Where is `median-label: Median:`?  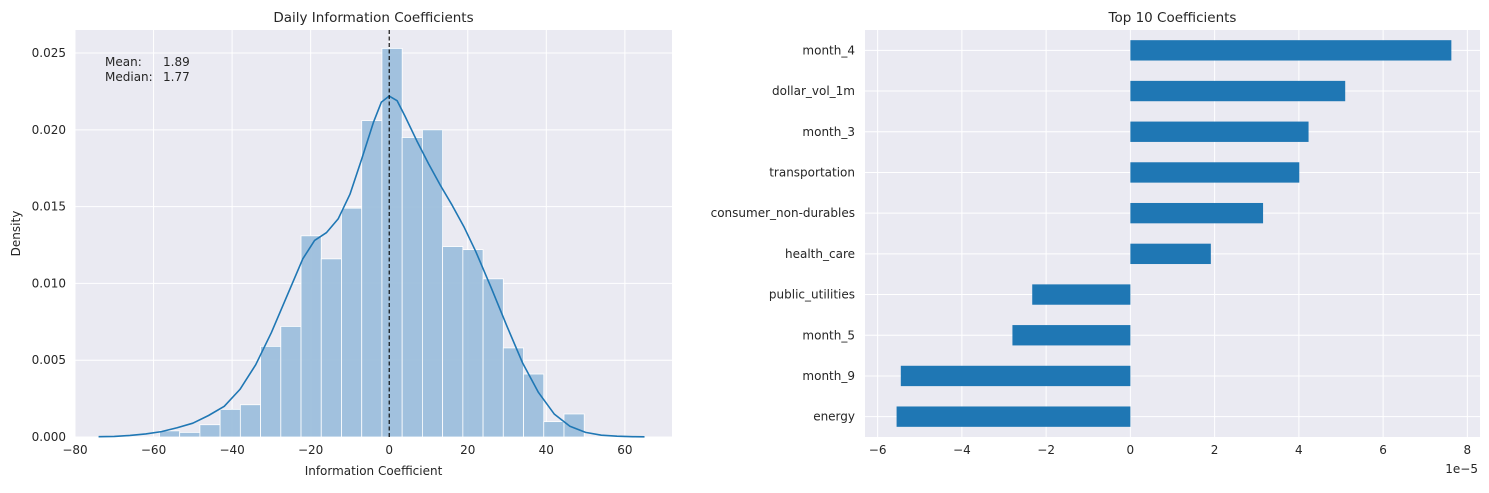
median-label: Median: is located at coordinates (129, 77).